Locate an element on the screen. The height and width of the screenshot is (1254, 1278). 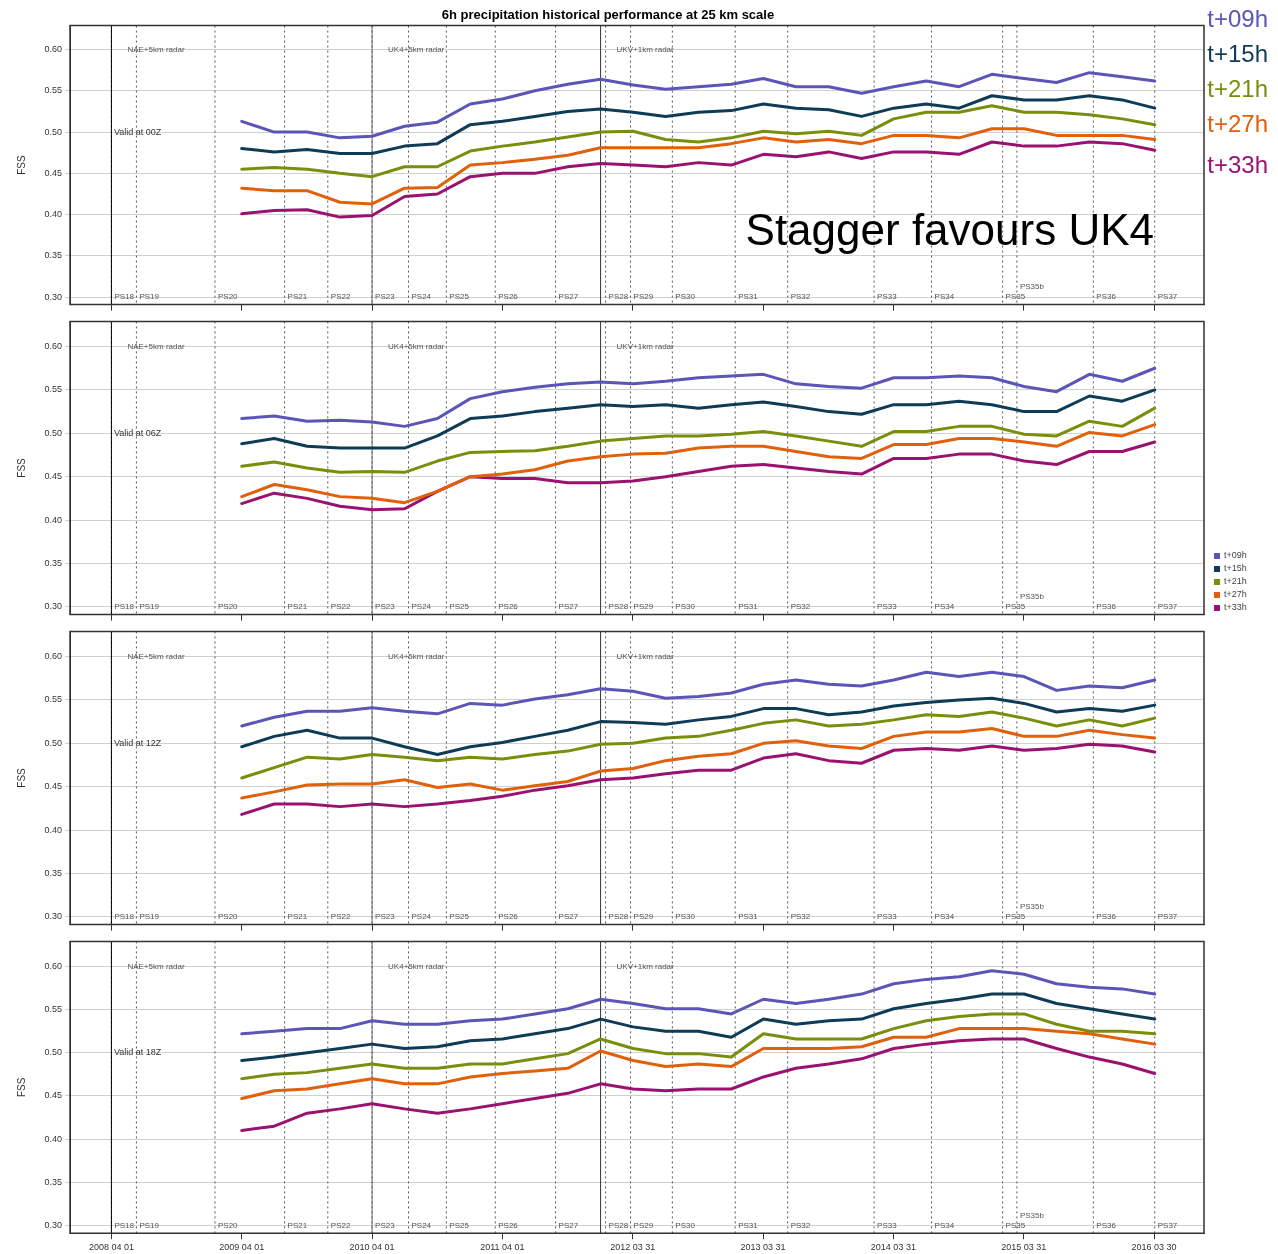
annotation: Stagger favours UK4 is located at coordinates (949, 229).